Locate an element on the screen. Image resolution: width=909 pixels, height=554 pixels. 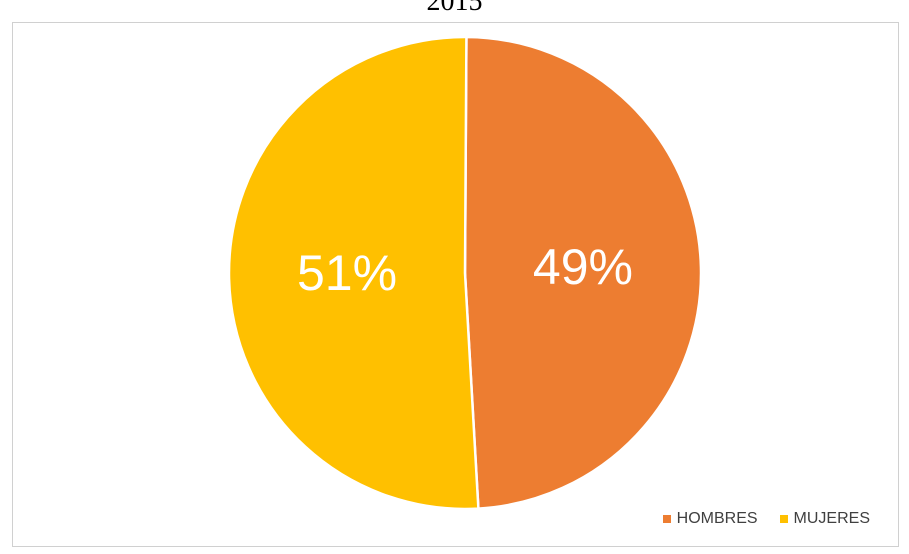
legend-item-mujeres: MUJERES is located at coordinates (824, 519).